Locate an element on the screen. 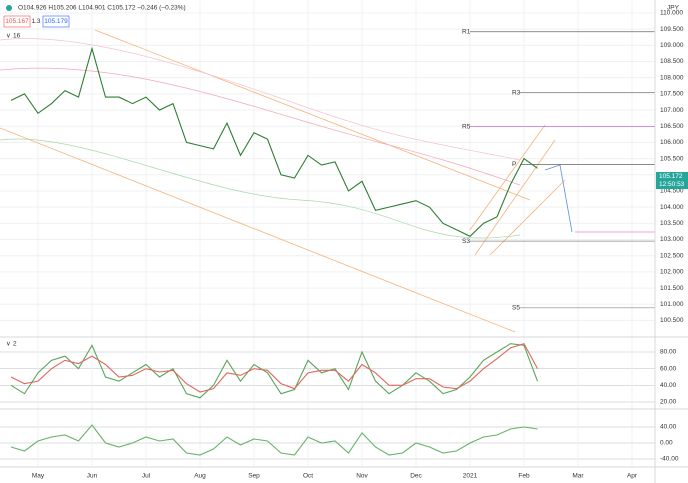 This screenshot has width=688, height=483. x-tick-label: Dec is located at coordinates (416, 476).